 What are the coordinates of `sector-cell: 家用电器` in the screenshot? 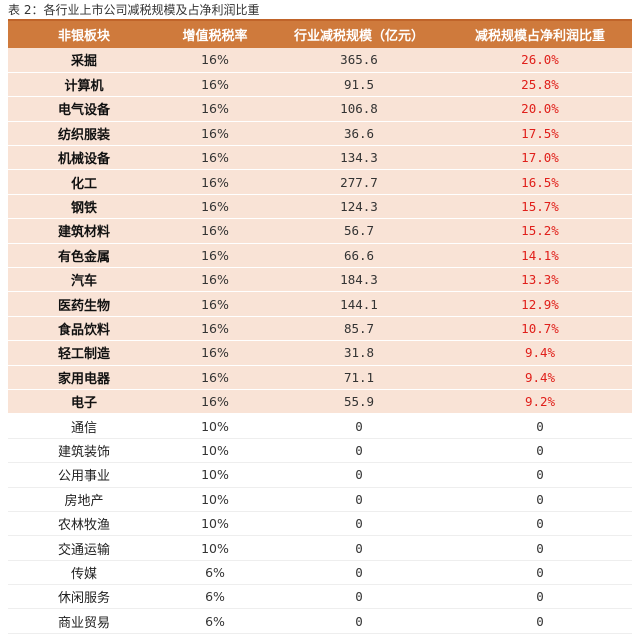 It's located at (84, 377).